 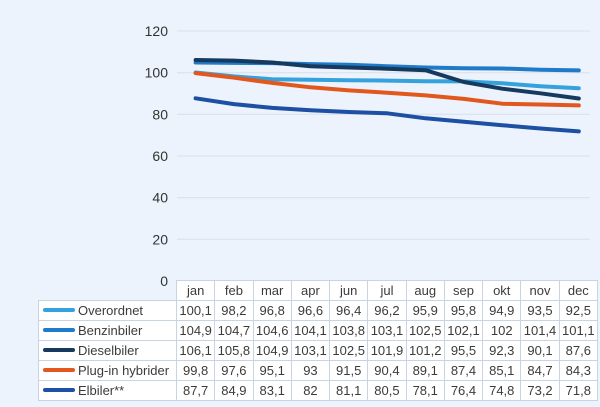 I want to click on legend-swatch-plug-in-hybrider, so click(x=59, y=370).